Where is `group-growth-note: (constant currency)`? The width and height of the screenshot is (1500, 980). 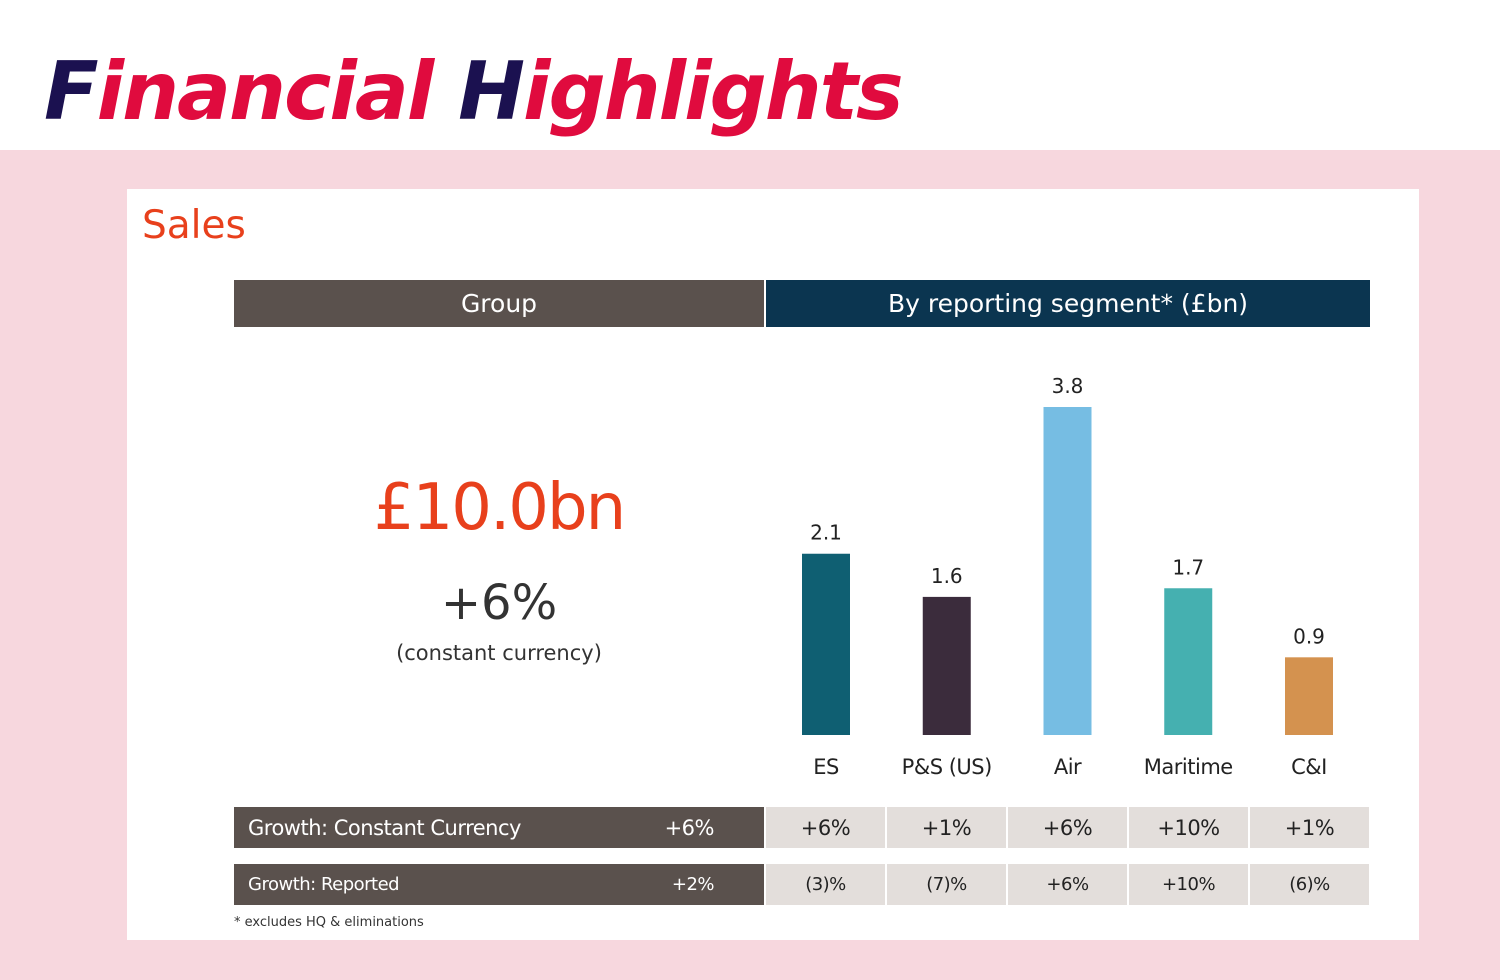 group-growth-note: (constant currency) is located at coordinates (499, 653).